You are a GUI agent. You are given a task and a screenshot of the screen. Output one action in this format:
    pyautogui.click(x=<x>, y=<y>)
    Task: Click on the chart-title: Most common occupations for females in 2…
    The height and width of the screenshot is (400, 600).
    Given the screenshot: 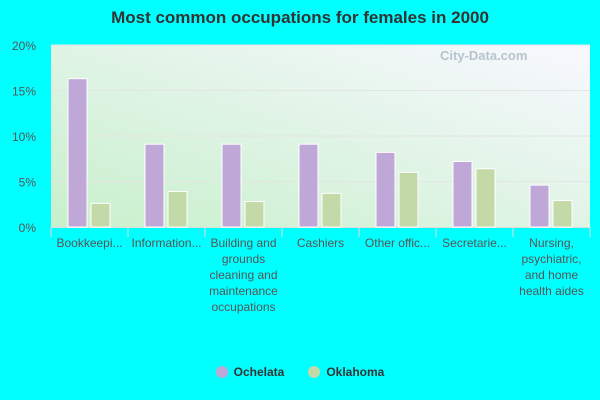 What is the action you would take?
    pyautogui.click(x=300, y=17)
    